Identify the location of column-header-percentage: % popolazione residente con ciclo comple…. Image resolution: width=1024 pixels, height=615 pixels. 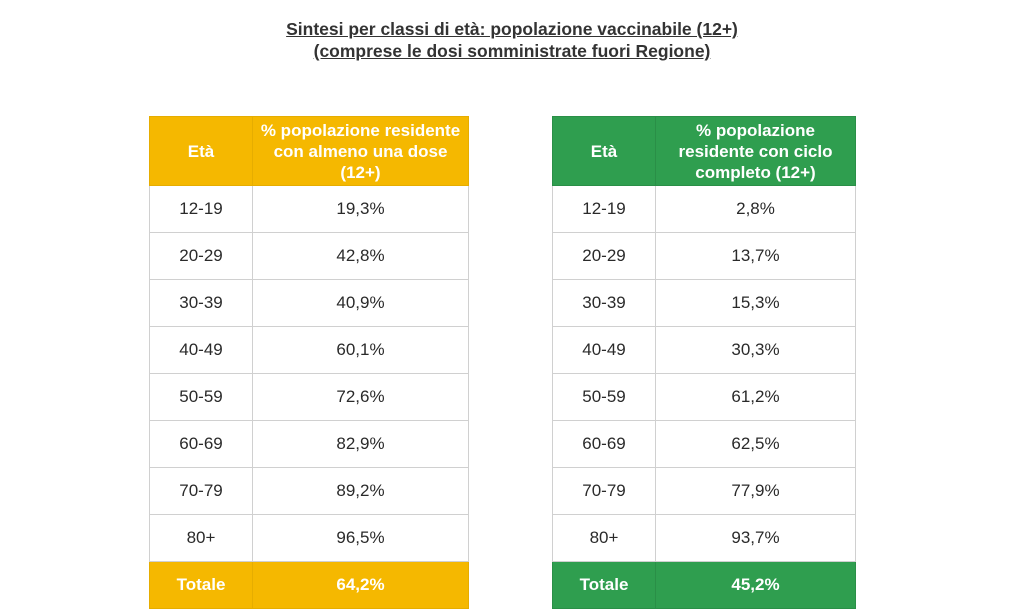
(755, 151).